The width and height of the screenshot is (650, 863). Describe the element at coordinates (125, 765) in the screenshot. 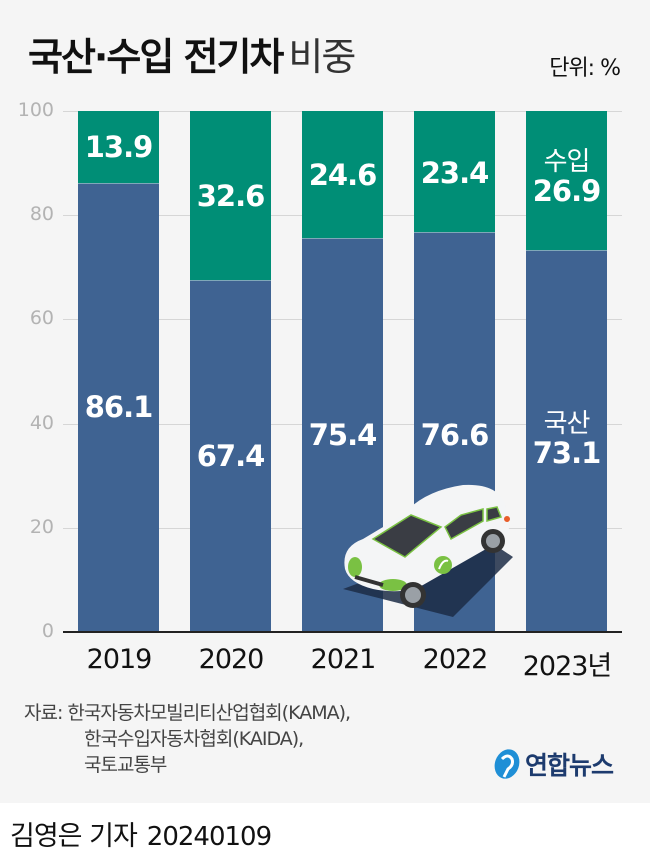

I see `source-line-3: 국토교통부` at that location.